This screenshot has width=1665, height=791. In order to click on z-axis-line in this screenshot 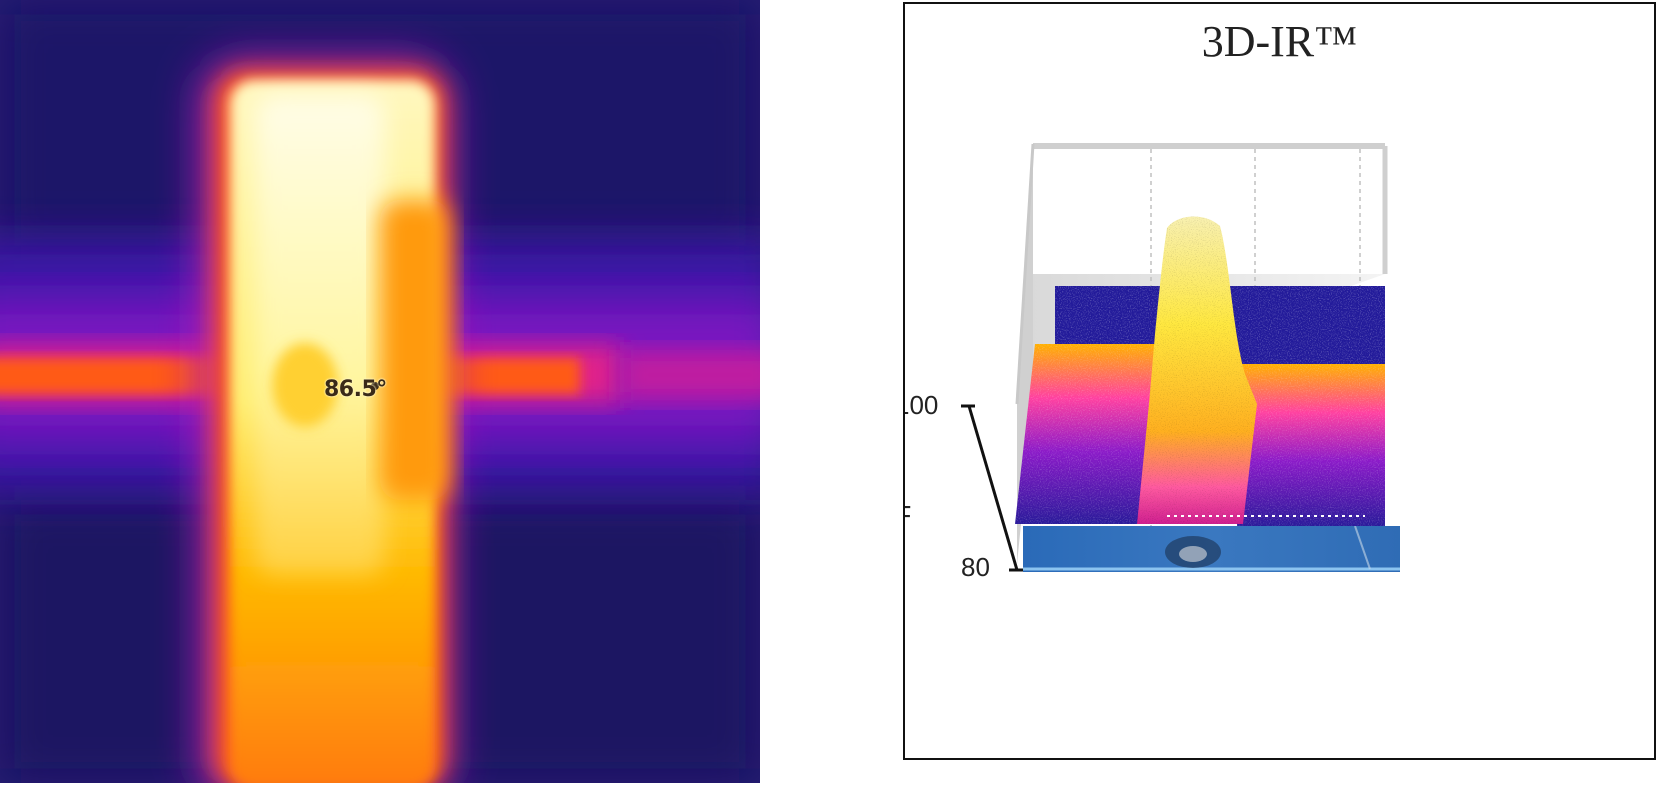, I will do `click(993, 488)`.